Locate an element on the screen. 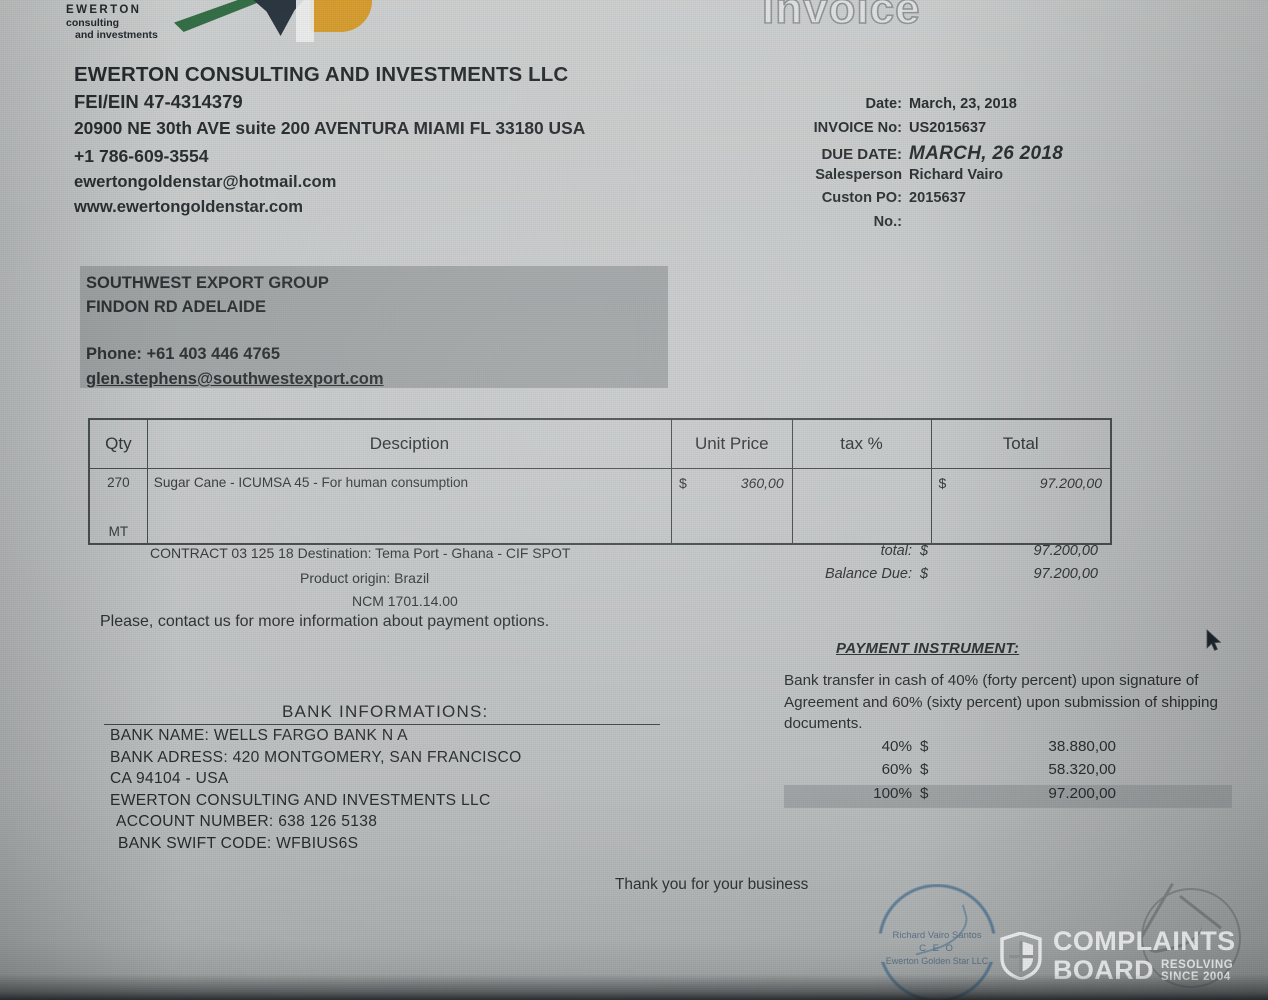  bank-account-line: ACCOUNT NUMBER: 638 126 5138 is located at coordinates (247, 822).